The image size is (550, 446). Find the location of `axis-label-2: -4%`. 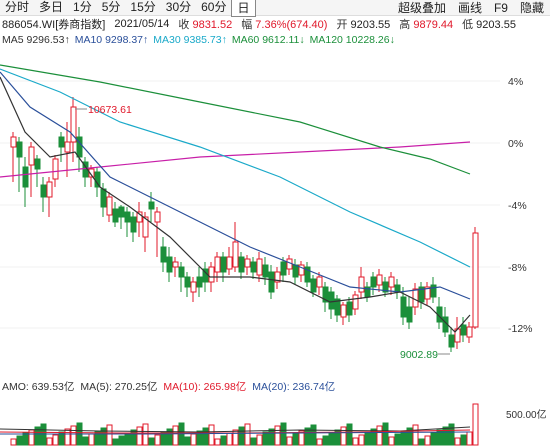

axis-label-2: -4% is located at coordinates (517, 206).